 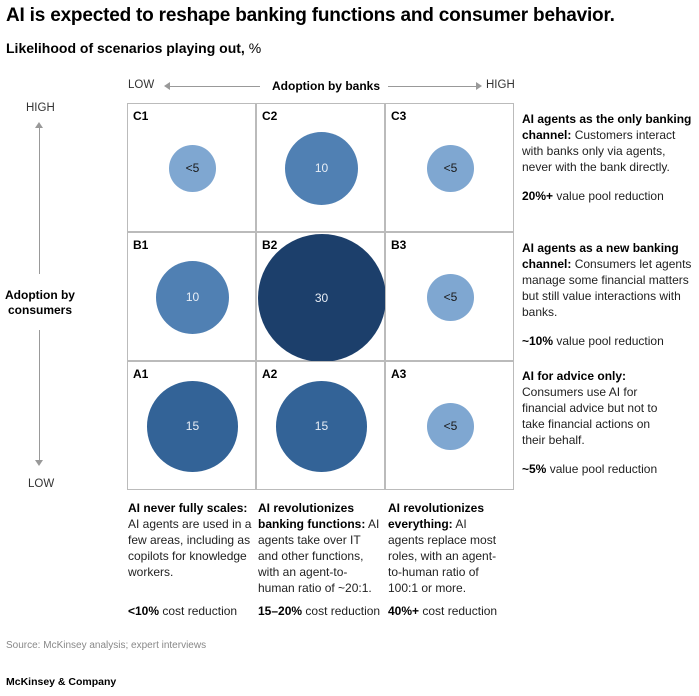 What do you see at coordinates (167, 86) in the screenshot?
I see `arrowhead-left-icon` at bounding box center [167, 86].